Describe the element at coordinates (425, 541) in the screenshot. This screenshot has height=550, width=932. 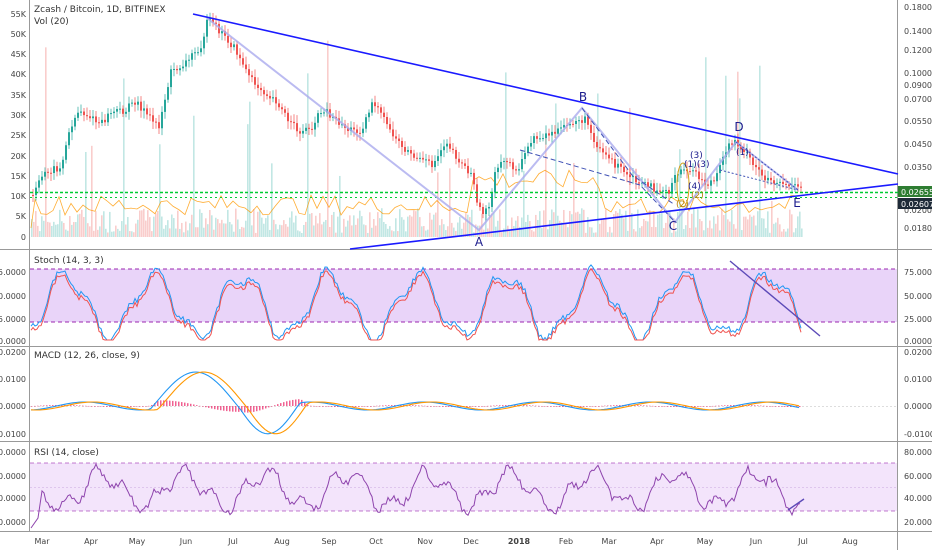
I see `time-tick: Nov` at that location.